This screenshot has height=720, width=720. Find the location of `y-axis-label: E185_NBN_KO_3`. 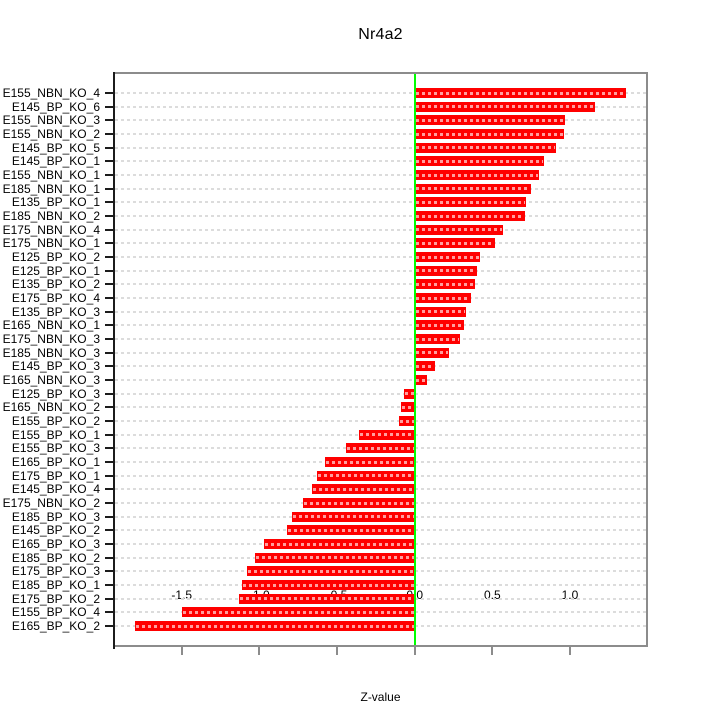

y-axis-label: E185_NBN_KO_3 is located at coordinates (51, 352).